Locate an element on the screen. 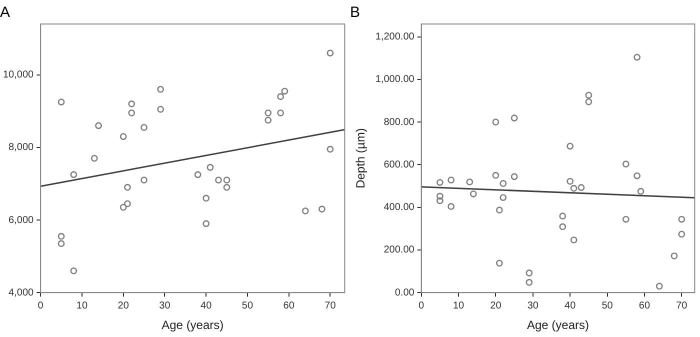  y-tick-label: 8,000 is located at coordinates (21, 148).